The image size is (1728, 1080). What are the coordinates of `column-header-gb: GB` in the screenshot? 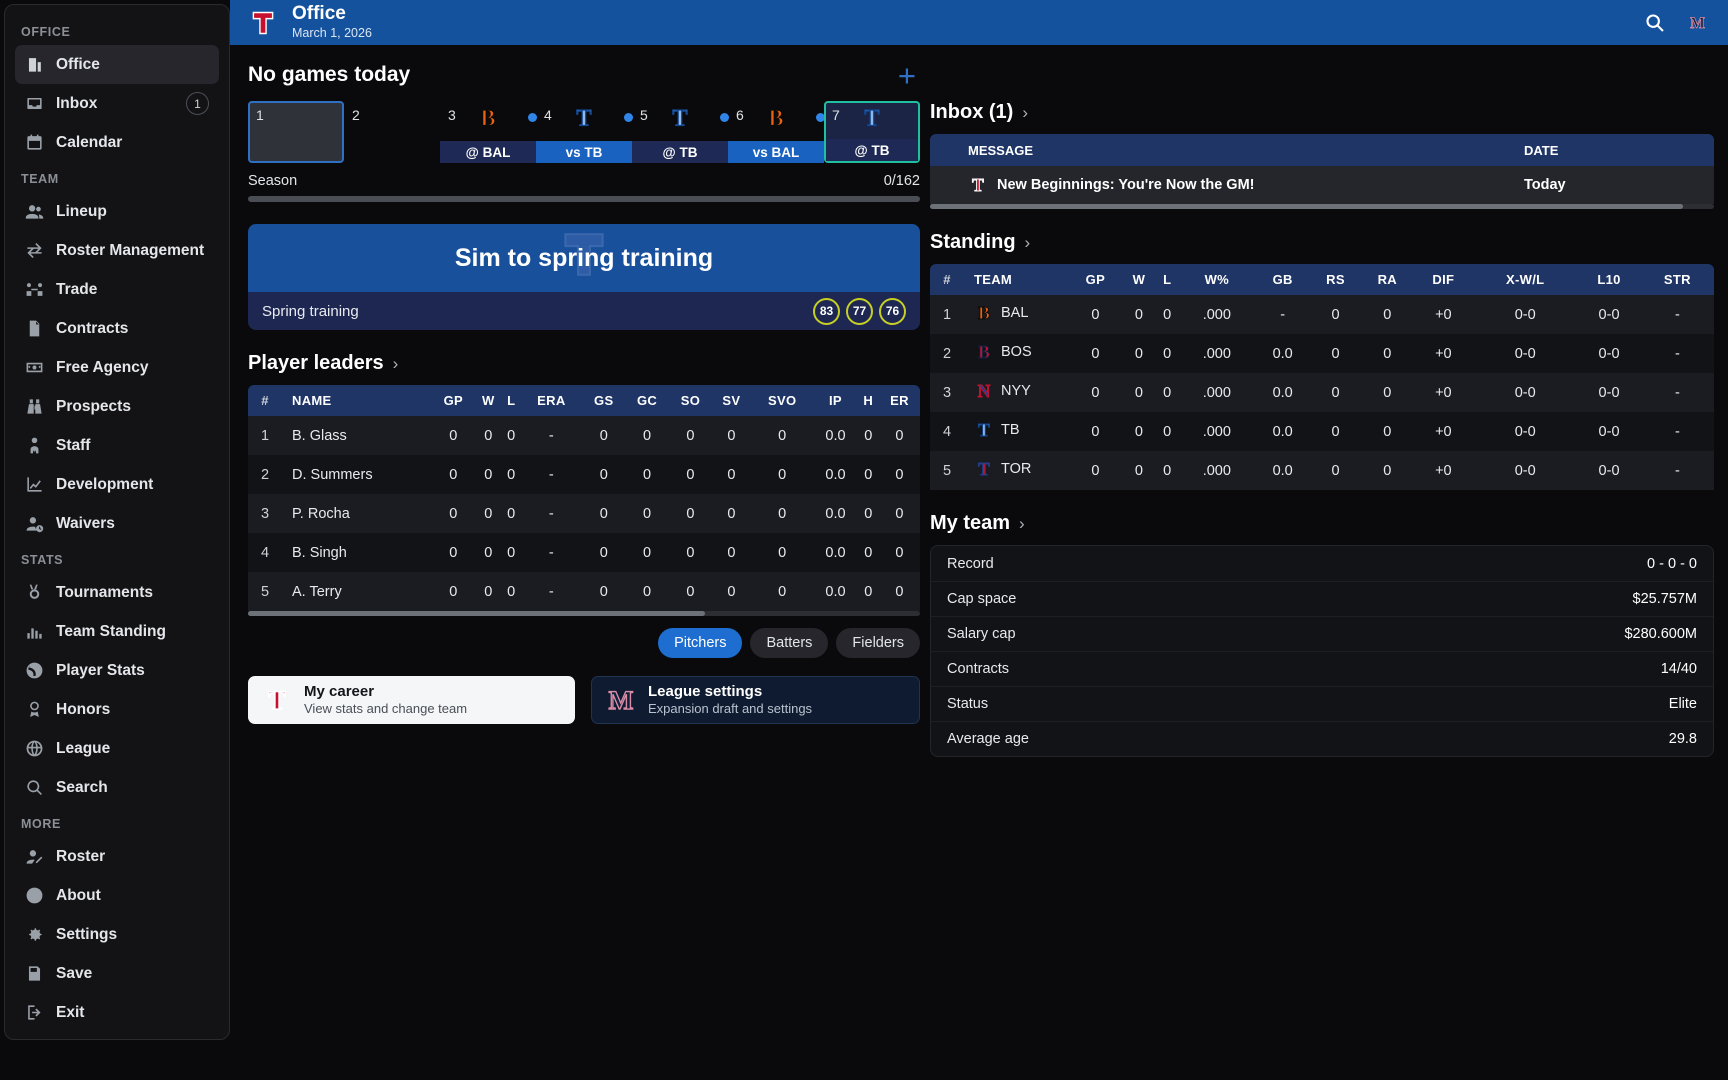 It's located at (1283, 279).